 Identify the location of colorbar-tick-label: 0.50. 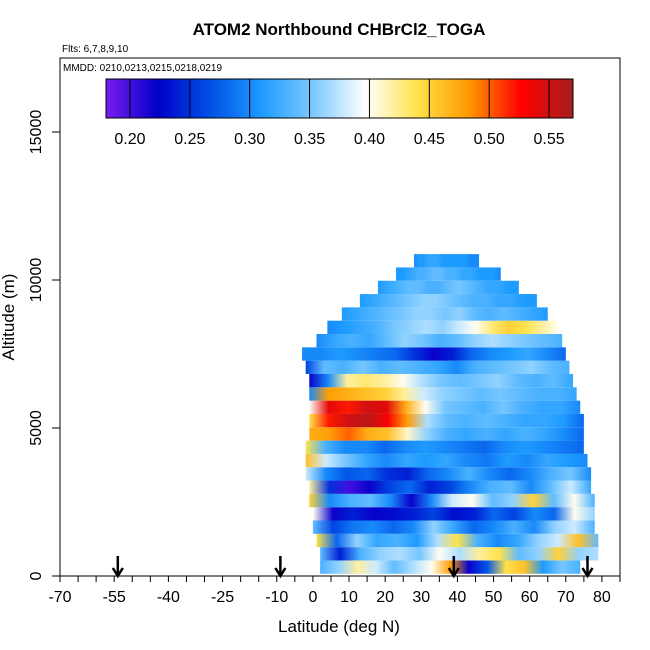
(489, 139).